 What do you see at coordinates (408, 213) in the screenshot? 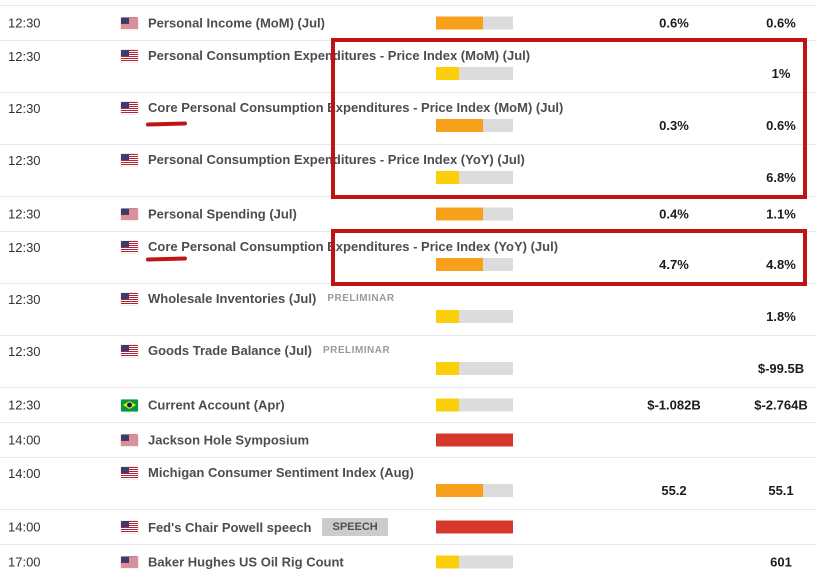
I see `event-row: 12:30 Personal Spending (Jul) 0.4% 1.1%` at bounding box center [408, 213].